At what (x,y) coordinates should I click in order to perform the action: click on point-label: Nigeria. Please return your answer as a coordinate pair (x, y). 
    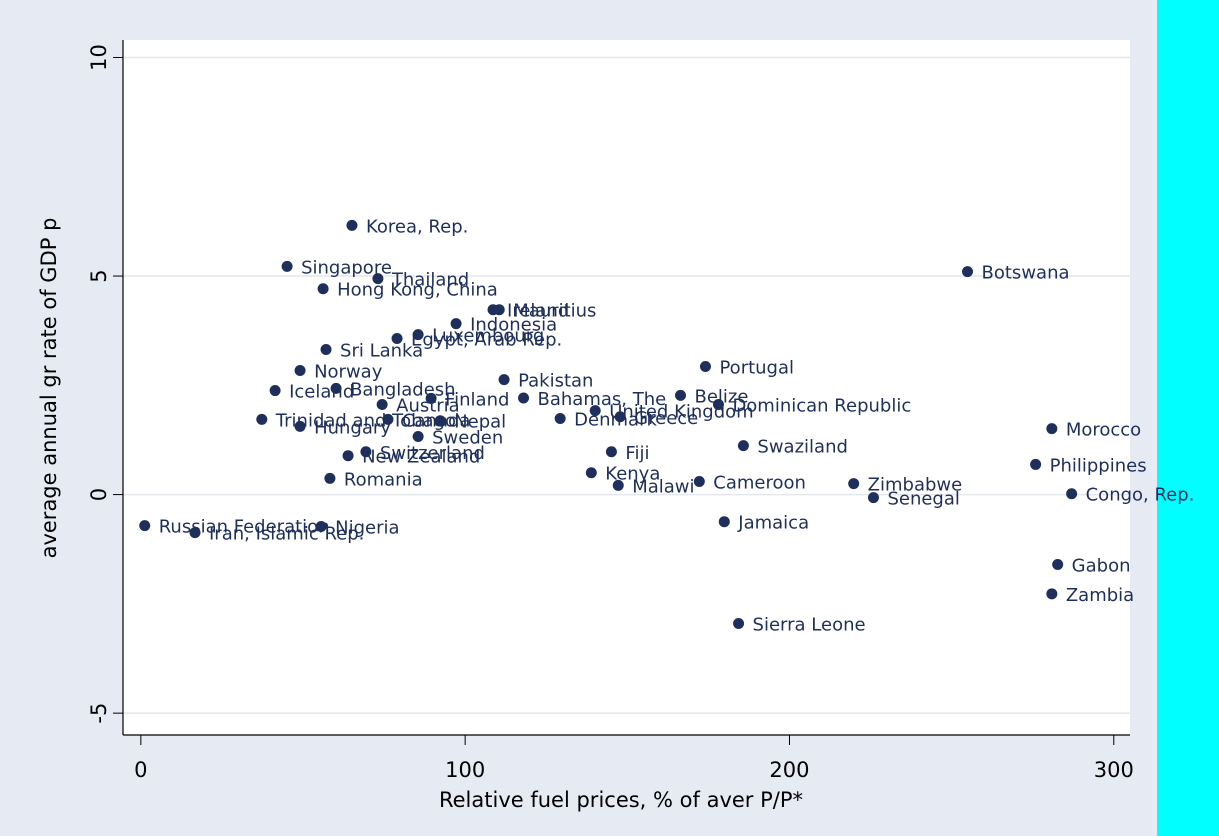
    Looking at the image, I should click on (367, 528).